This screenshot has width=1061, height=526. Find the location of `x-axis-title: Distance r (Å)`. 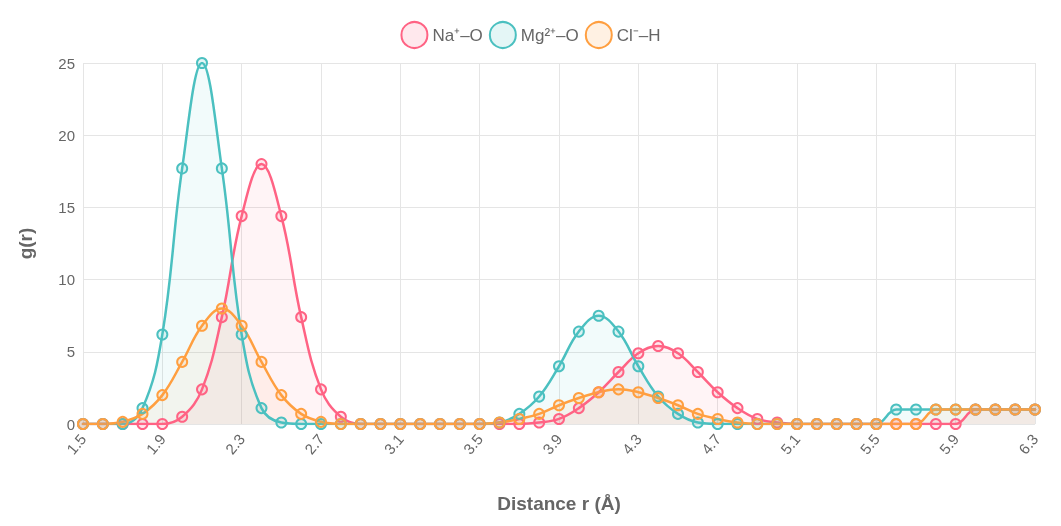

x-axis-title: Distance r (Å) is located at coordinates (559, 503).